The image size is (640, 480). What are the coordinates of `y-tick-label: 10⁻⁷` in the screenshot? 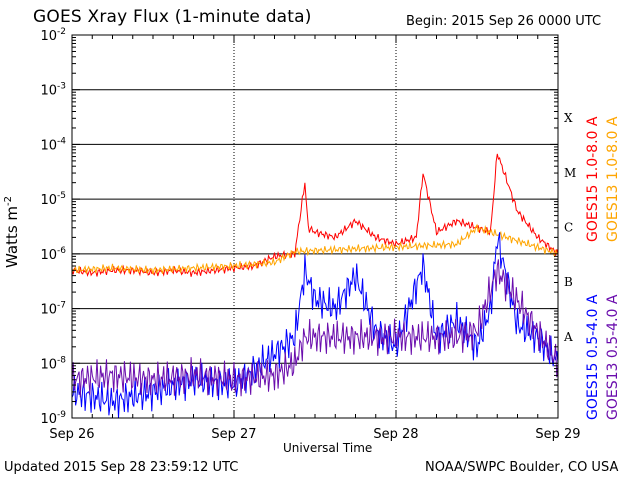 It's located at (53, 309).